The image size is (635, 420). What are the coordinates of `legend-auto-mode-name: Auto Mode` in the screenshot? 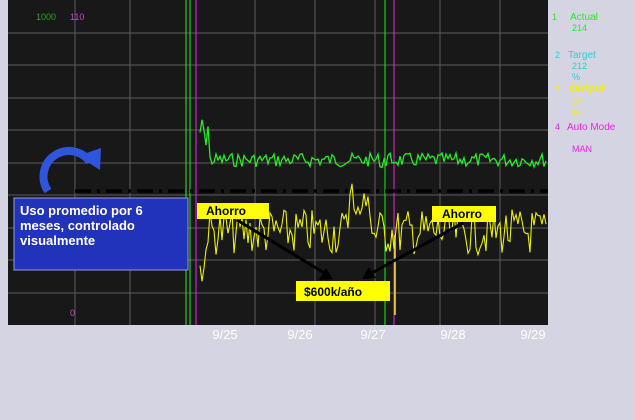 It's located at (591, 127).